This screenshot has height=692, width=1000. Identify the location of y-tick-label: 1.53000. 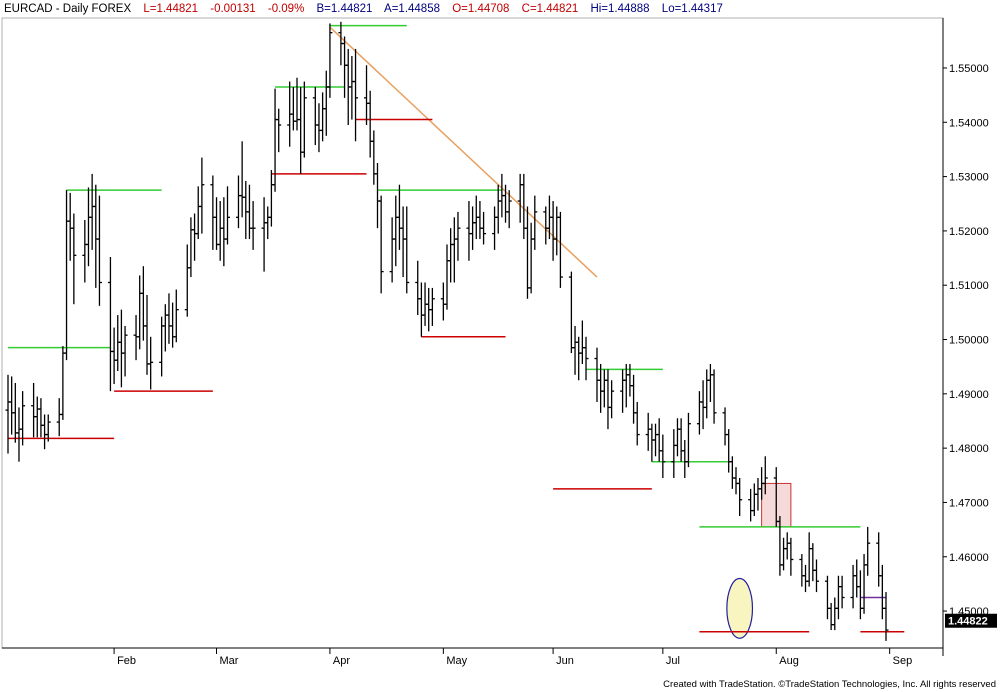
(969, 178).